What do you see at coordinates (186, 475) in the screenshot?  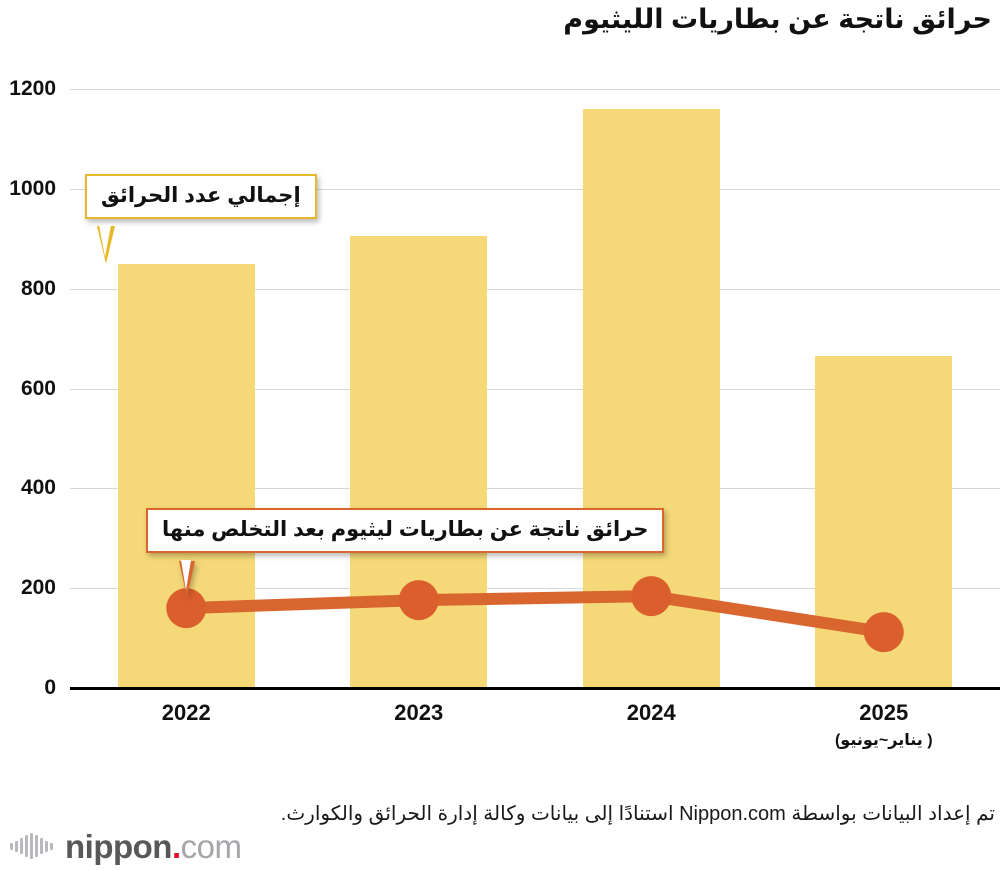 I see `bar-2022` at bounding box center [186, 475].